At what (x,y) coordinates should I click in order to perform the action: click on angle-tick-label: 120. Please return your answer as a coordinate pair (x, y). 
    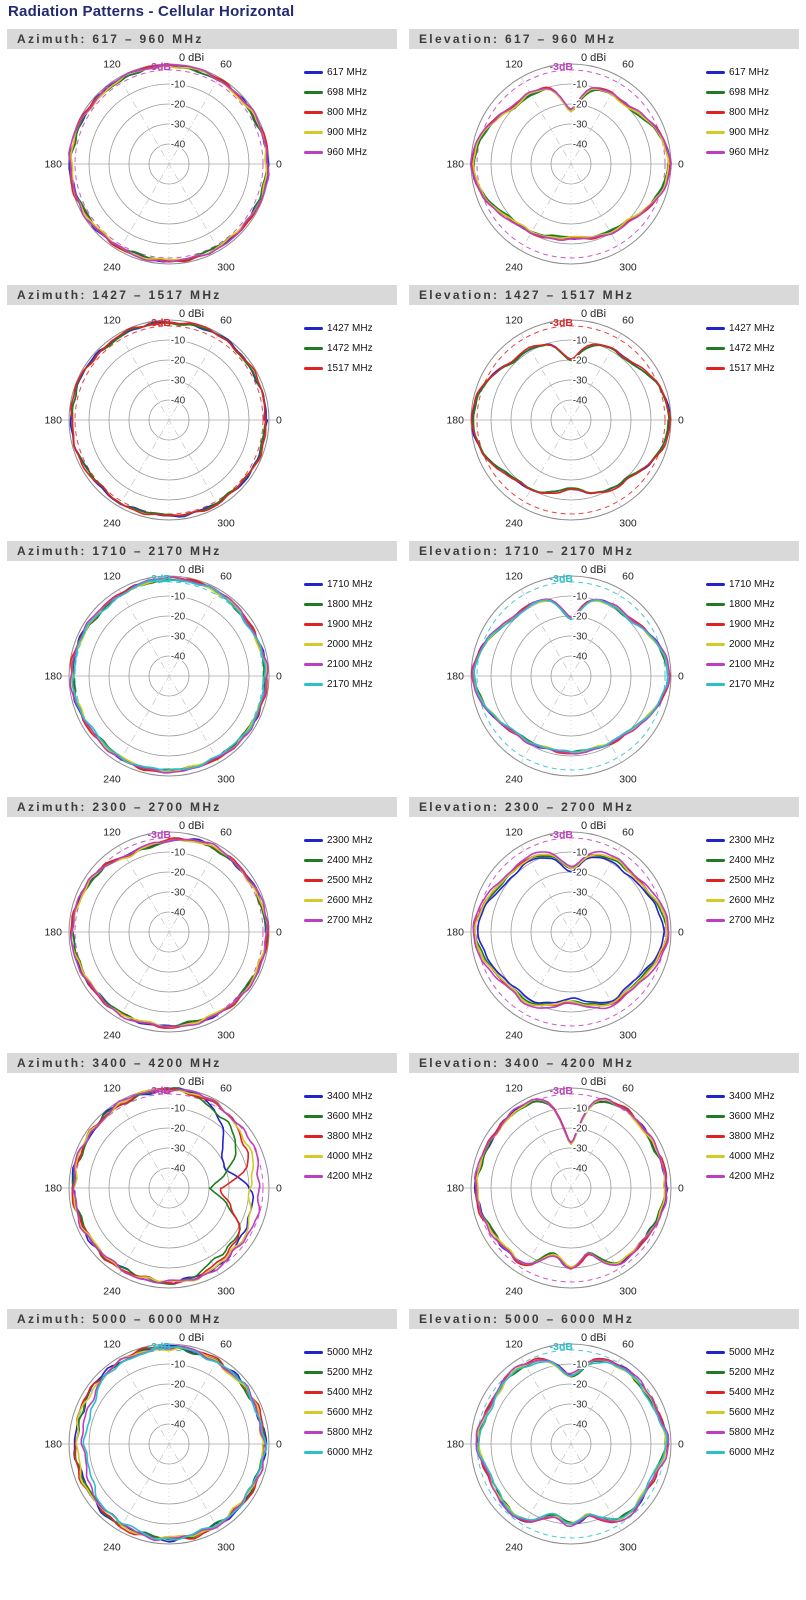
    Looking at the image, I should click on (514, 1088).